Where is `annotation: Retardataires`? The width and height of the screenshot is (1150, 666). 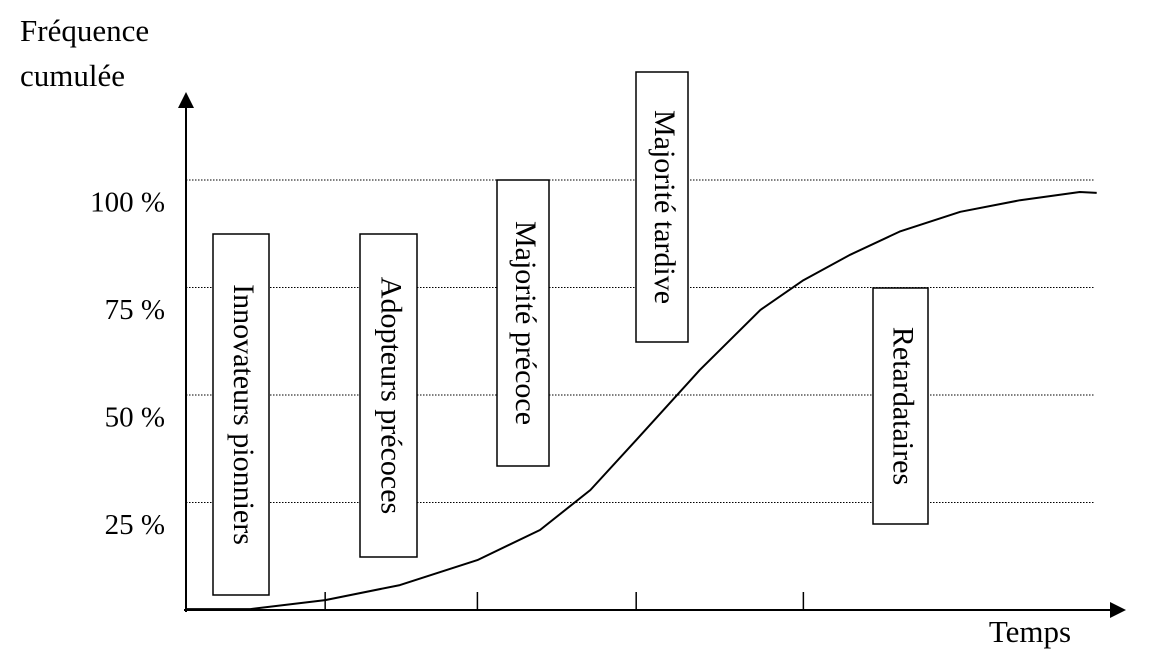 annotation: Retardataires is located at coordinates (903, 406).